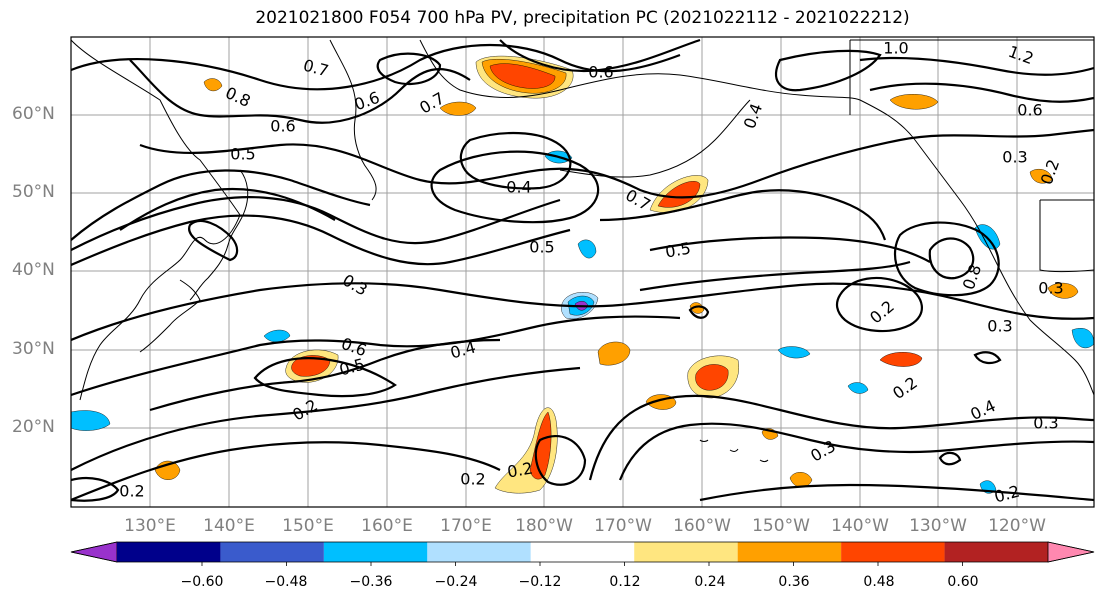 The image size is (1105, 601). Describe the element at coordinates (371, 582) in the screenshot. I see `colorbar-tick: −0.36` at that location.